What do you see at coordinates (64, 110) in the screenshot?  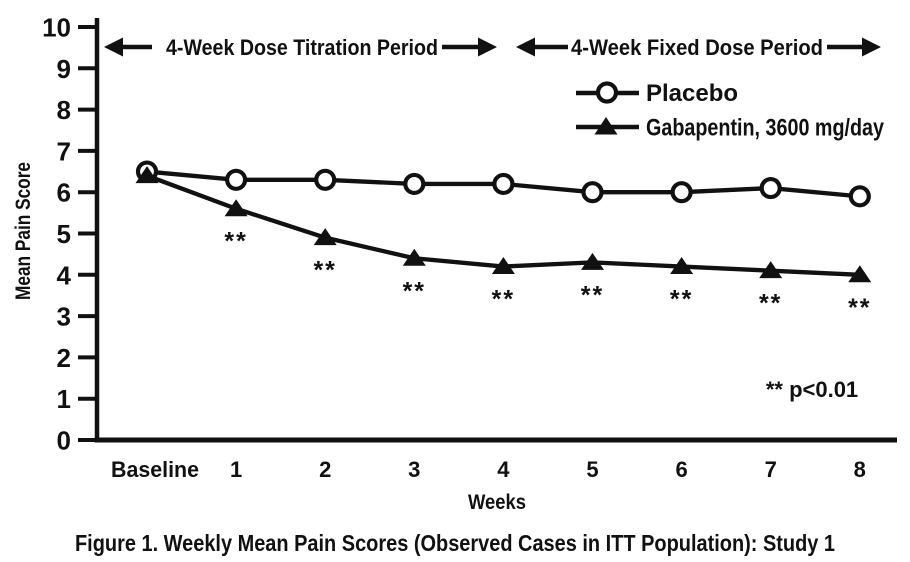 I see `y-tick-label: 8` at bounding box center [64, 110].